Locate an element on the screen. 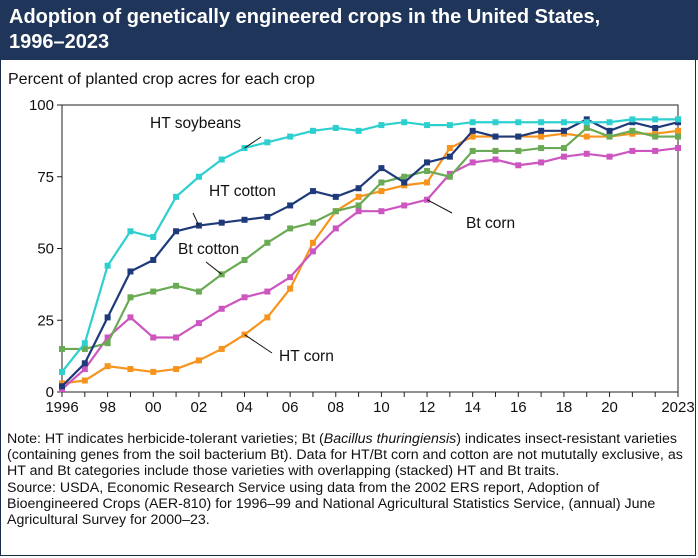  x-tick-label-12: 20 is located at coordinates (609, 407).